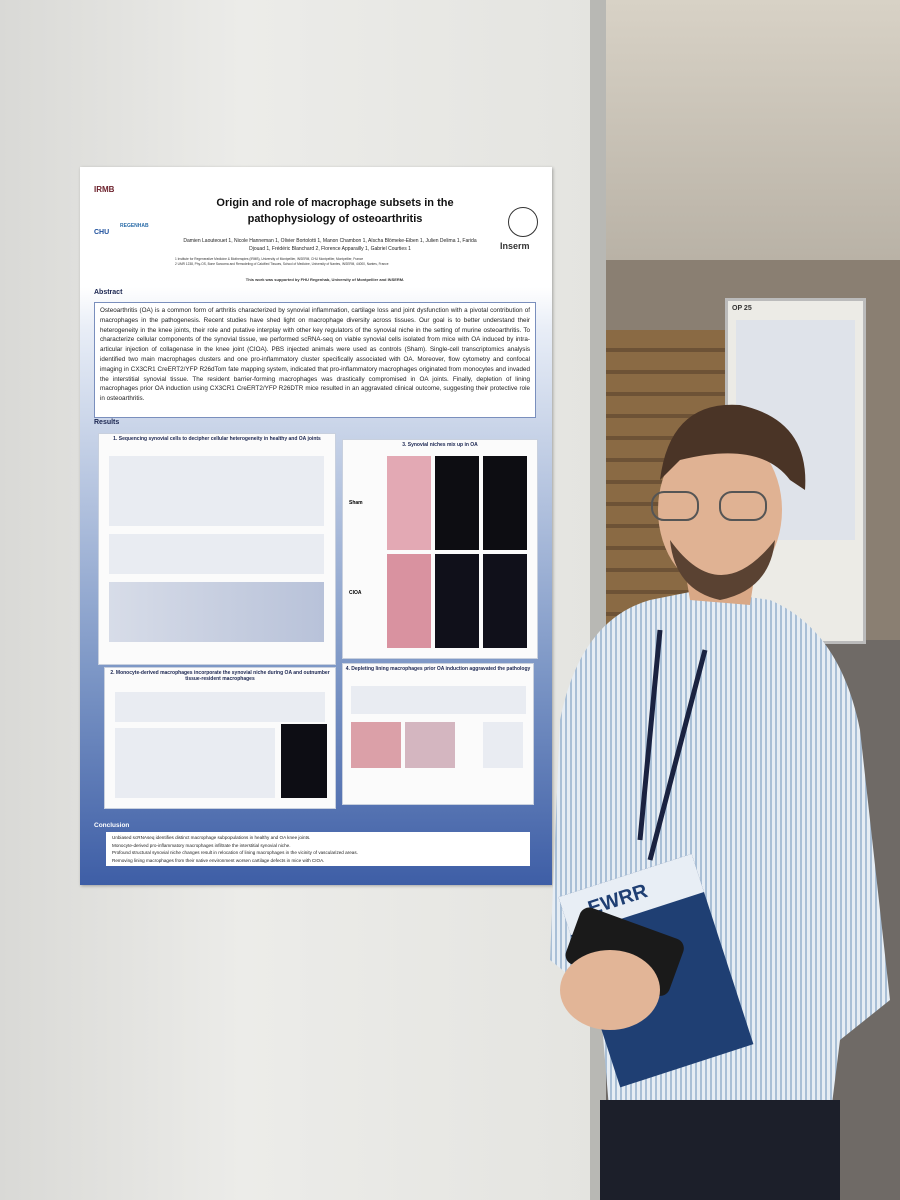  What do you see at coordinates (107, 422) in the screenshot?
I see `results-heading: Results` at bounding box center [107, 422].